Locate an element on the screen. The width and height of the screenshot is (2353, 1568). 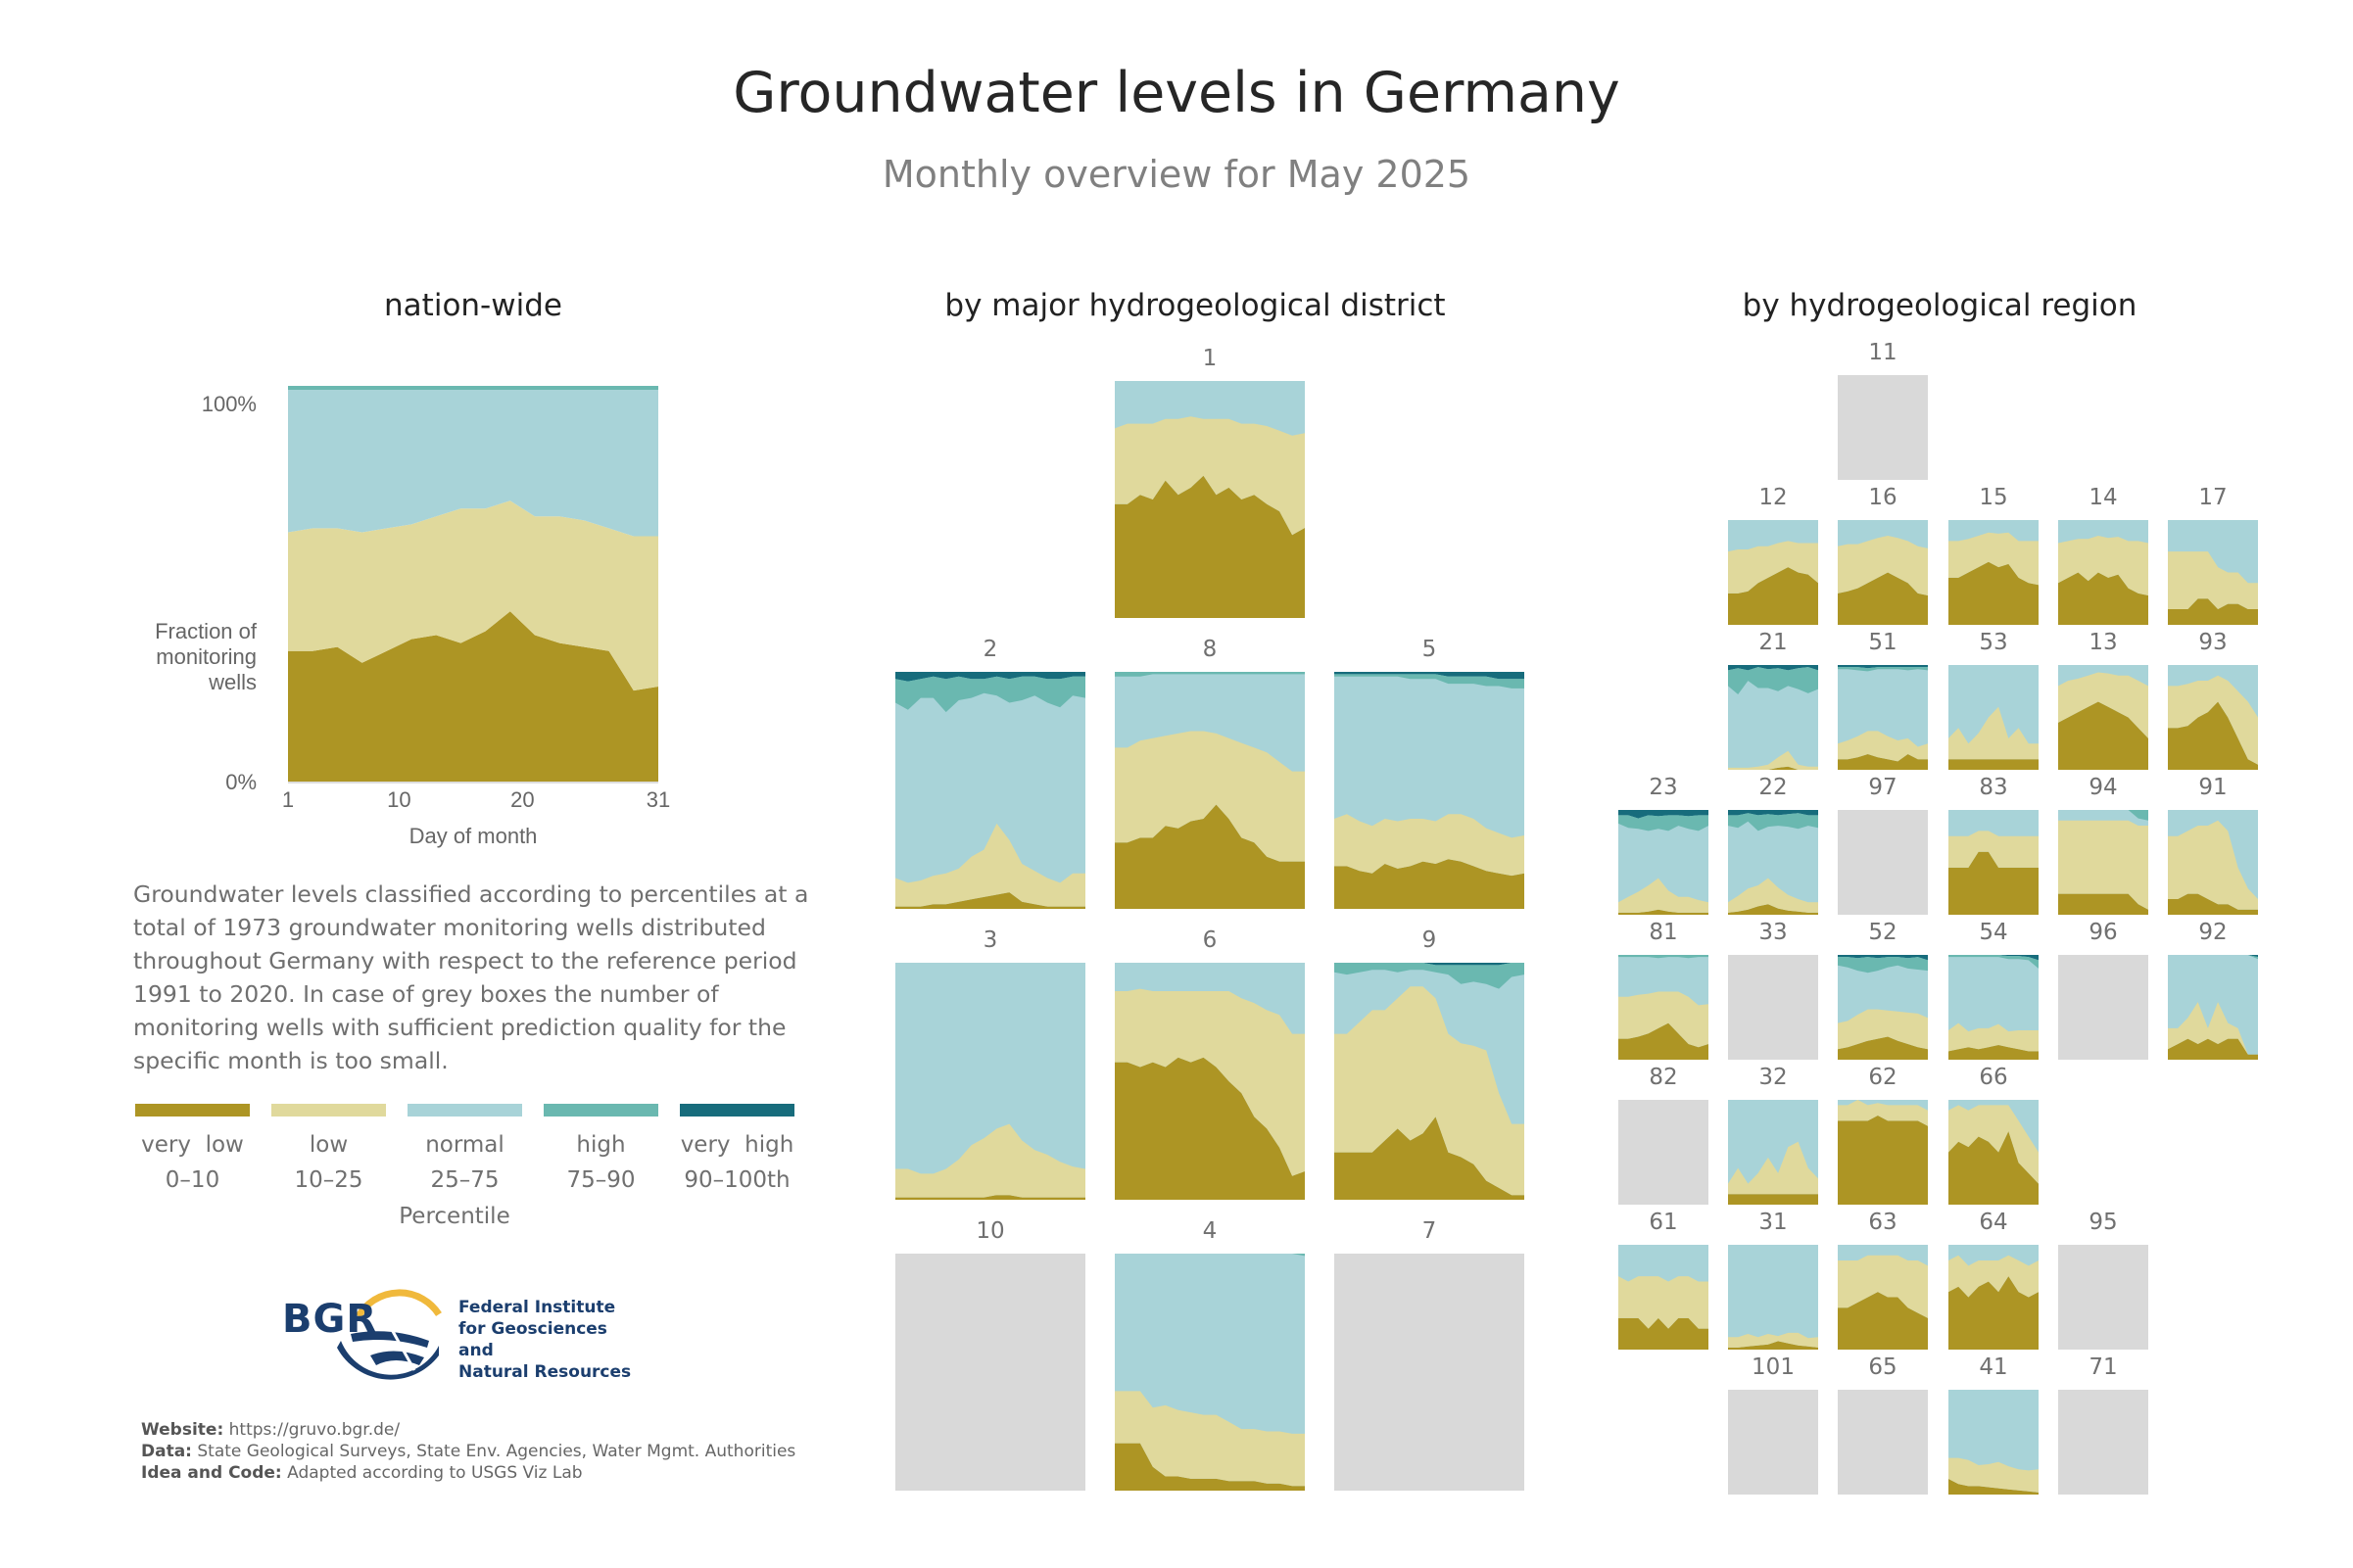
region-label-65: 65 is located at coordinates (1882, 1367).